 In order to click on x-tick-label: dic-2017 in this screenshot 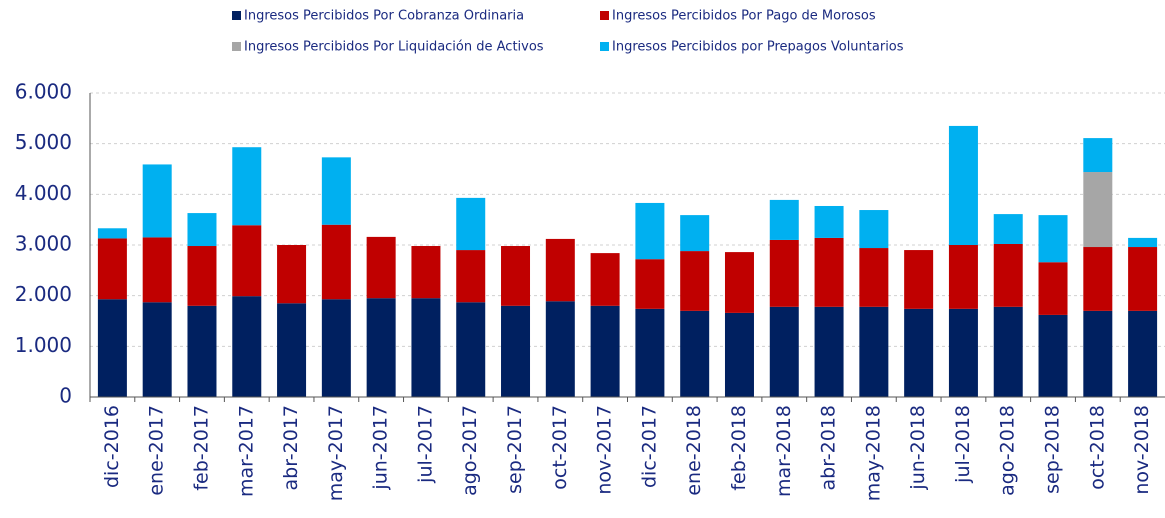, I will do `click(649, 446)`.